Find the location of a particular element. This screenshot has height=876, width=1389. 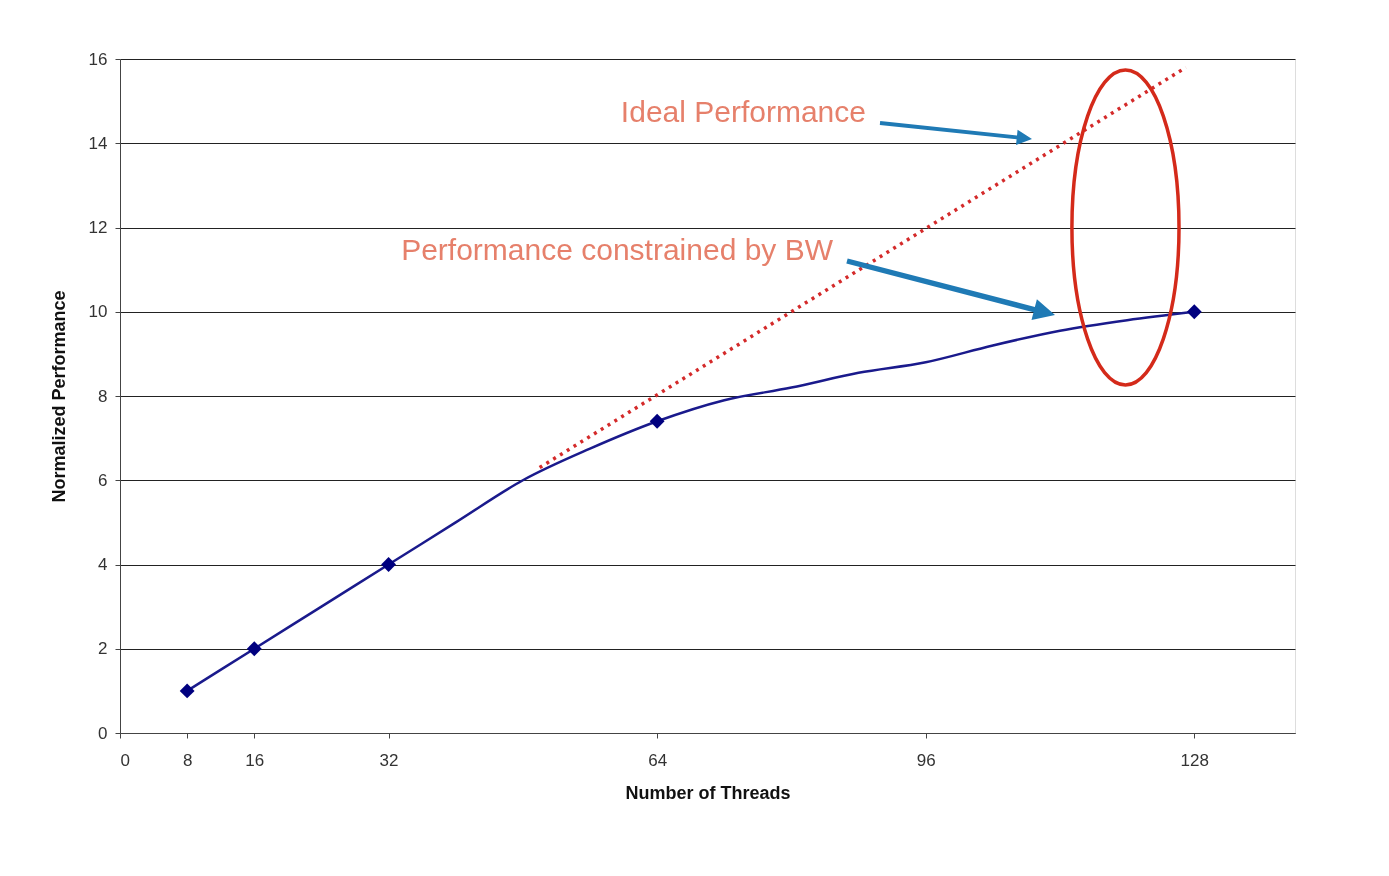

y-tick-label: 6 is located at coordinates (103, 480).